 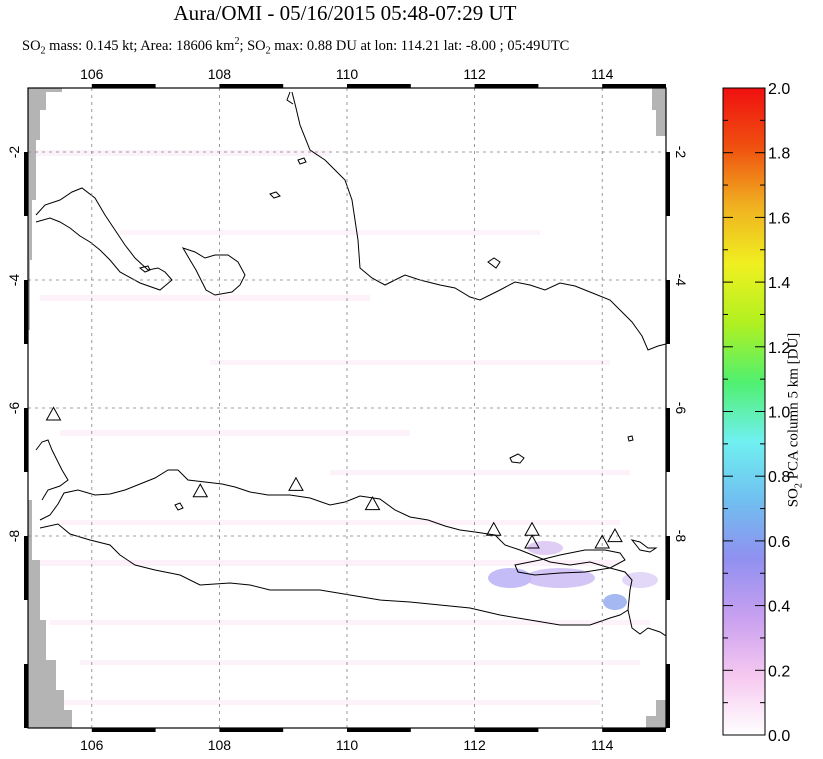 I want to click on map-title: Aura/OMI - 05/16/2015 05:48-07:29 UT, so click(x=345, y=13).